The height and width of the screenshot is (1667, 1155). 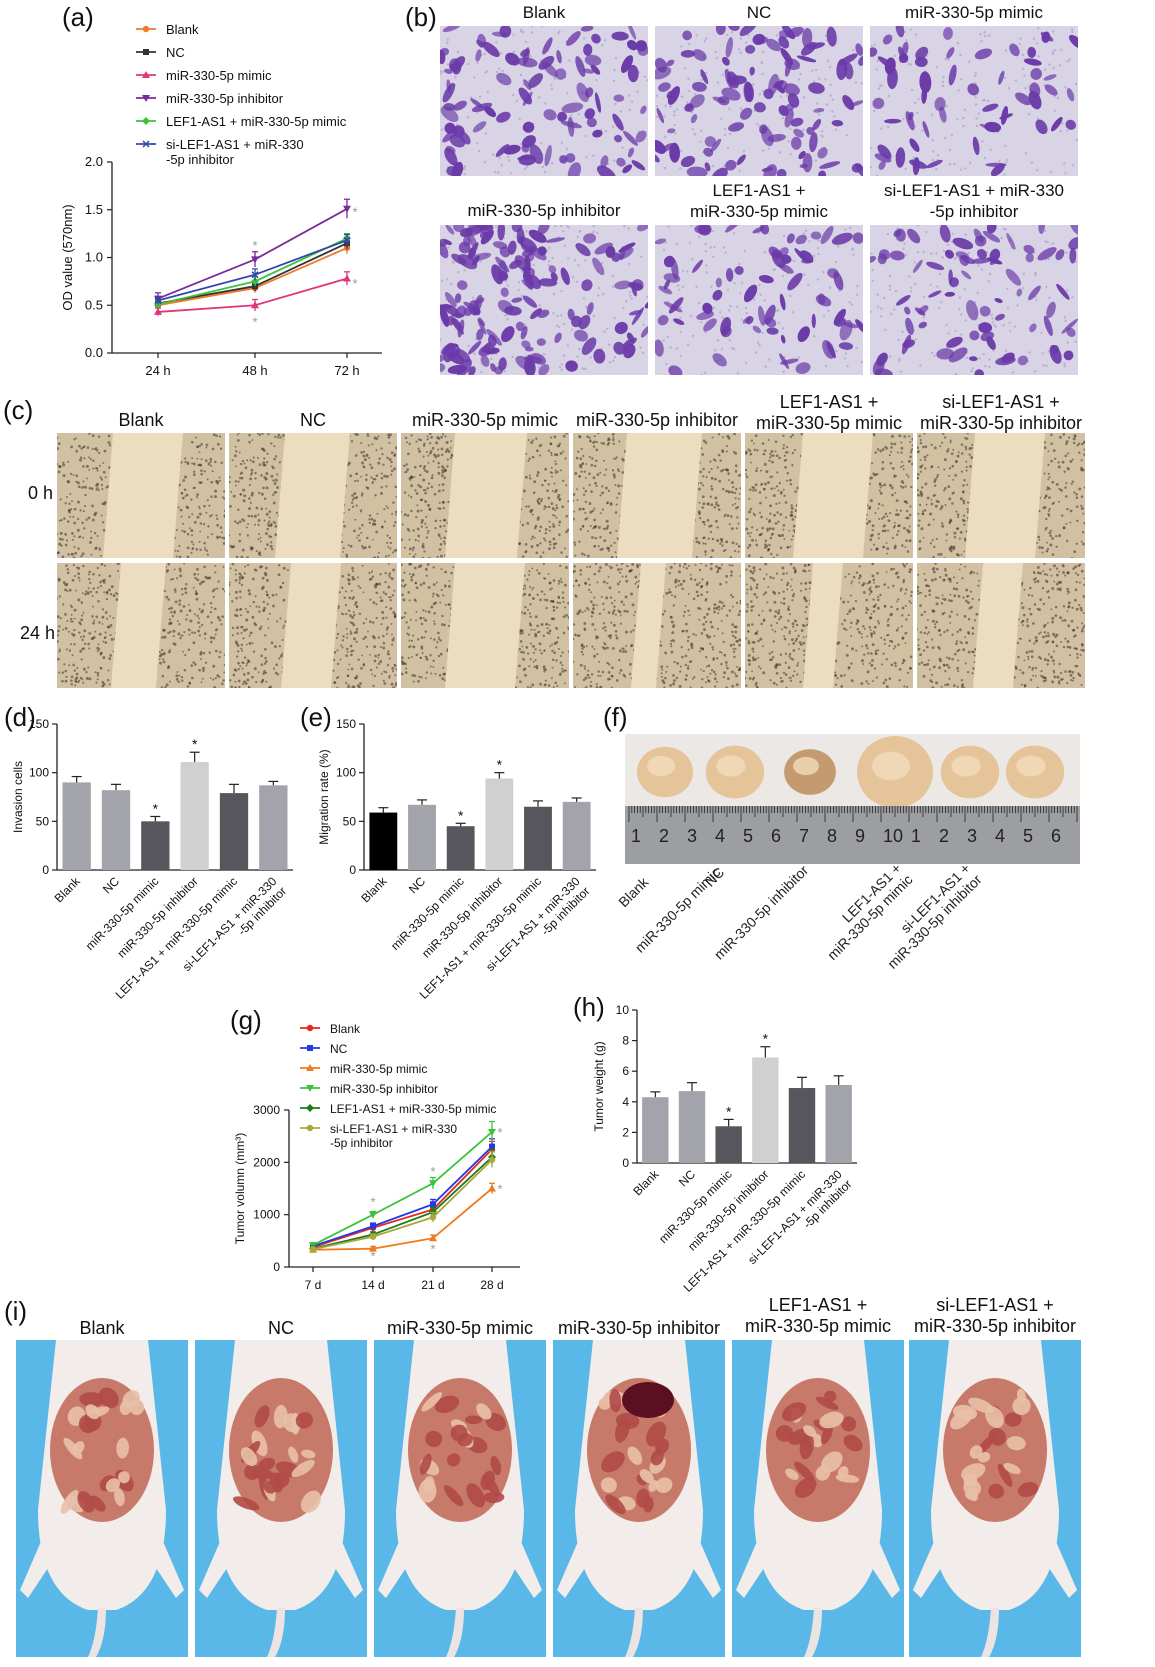 I want to click on data-point, so click(x=255, y=275).